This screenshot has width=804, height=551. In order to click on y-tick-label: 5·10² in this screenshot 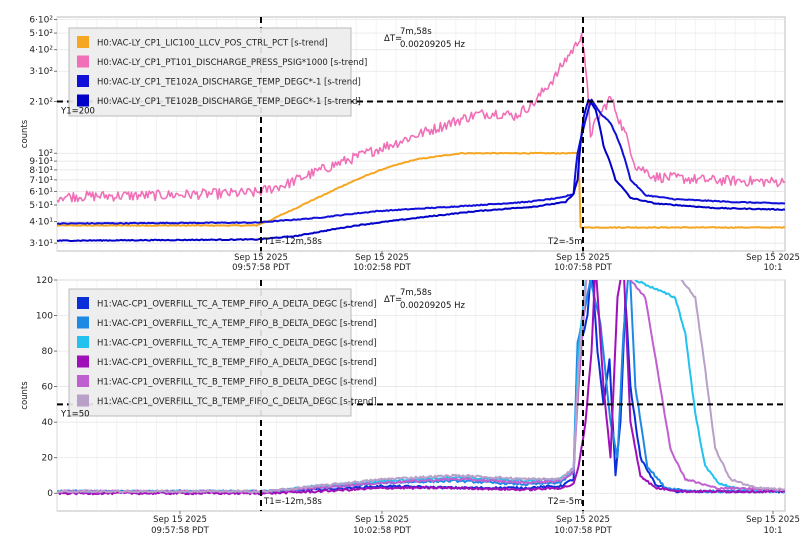, I will do `click(41, 34)`.